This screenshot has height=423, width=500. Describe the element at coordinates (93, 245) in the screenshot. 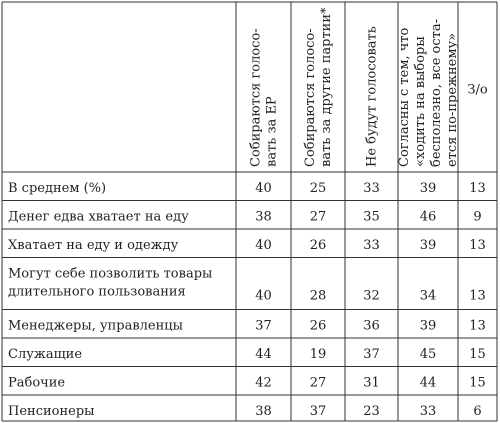

I see `row-label: Хватает на еду и одежду` at that location.